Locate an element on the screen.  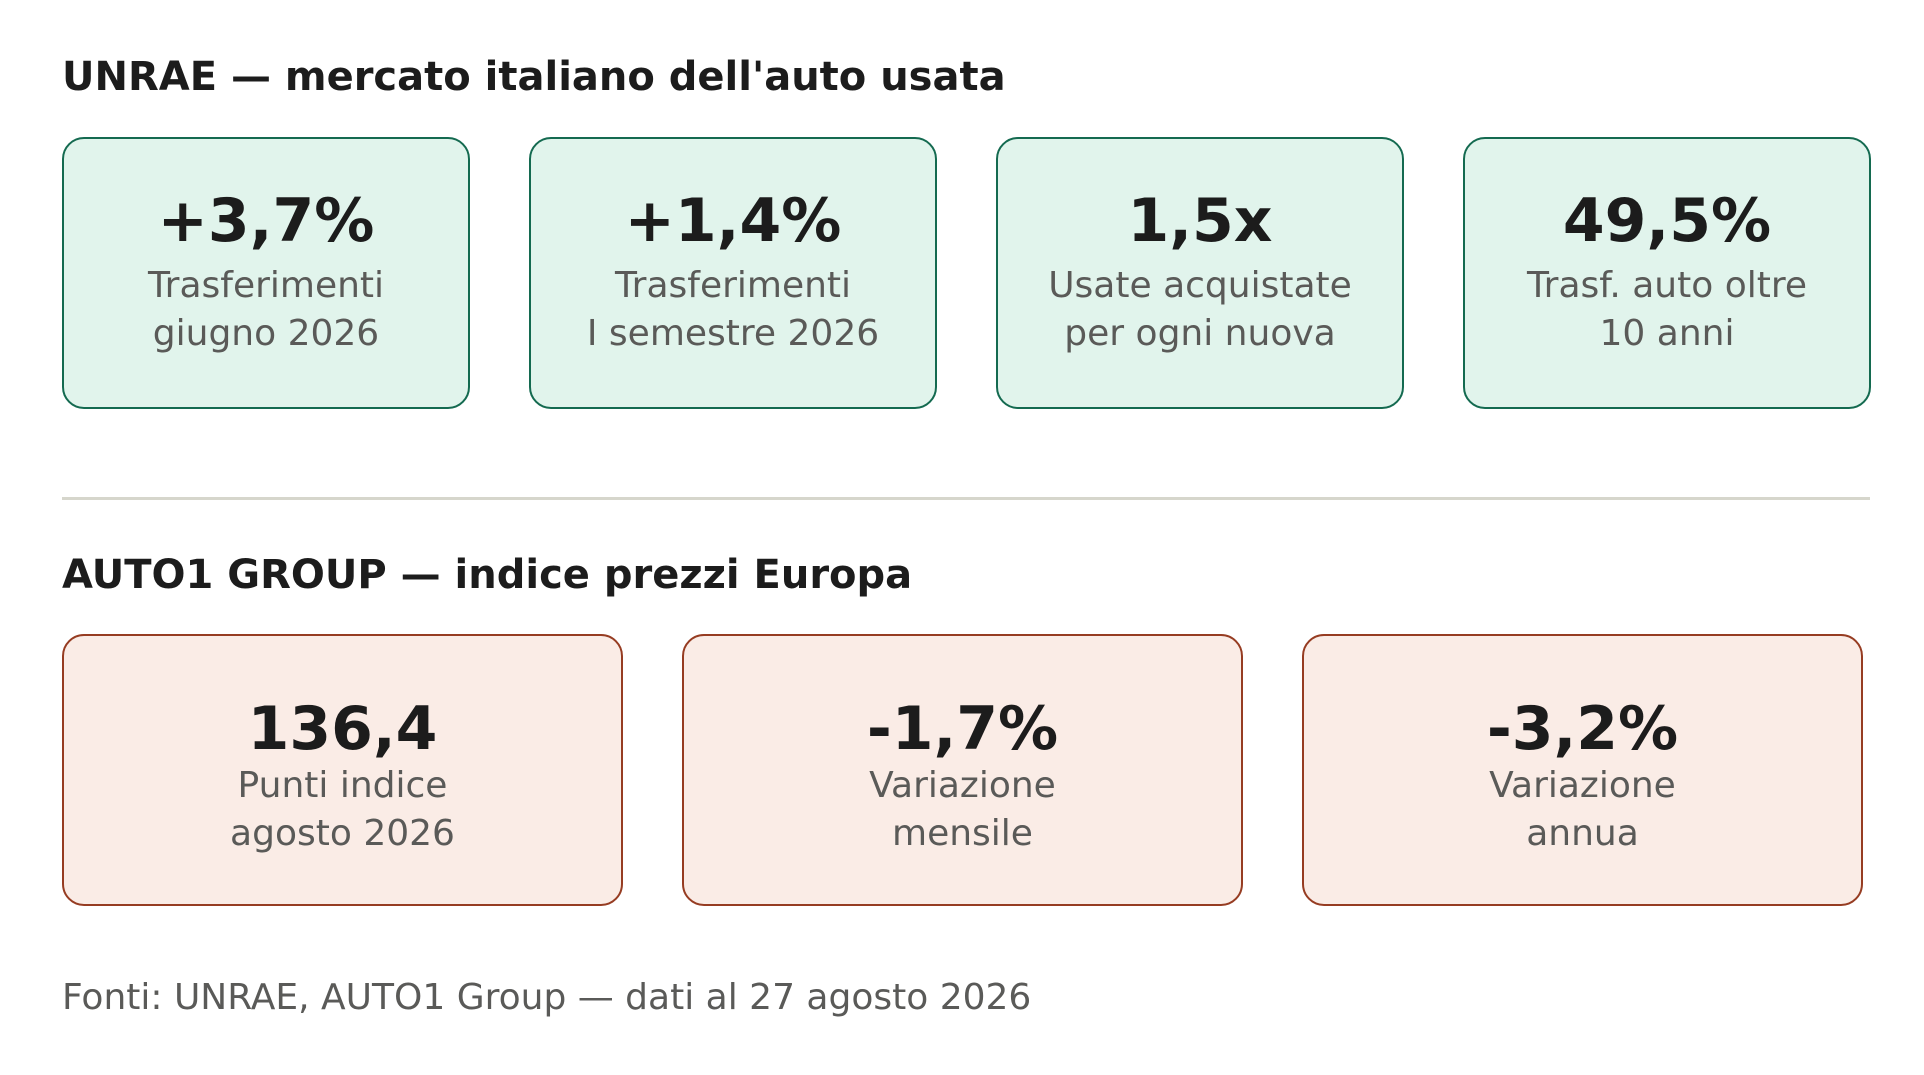
kpi-label-line: I semestre 2026 is located at coordinates (733, 333).